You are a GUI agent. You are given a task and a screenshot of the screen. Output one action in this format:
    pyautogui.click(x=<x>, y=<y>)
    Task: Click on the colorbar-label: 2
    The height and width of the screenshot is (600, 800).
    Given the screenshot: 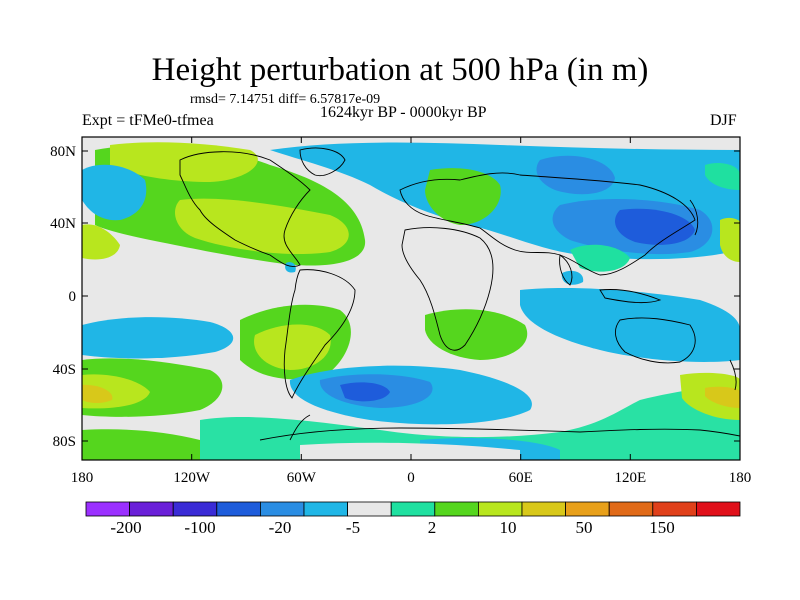 What is the action you would take?
    pyautogui.click(x=432, y=527)
    